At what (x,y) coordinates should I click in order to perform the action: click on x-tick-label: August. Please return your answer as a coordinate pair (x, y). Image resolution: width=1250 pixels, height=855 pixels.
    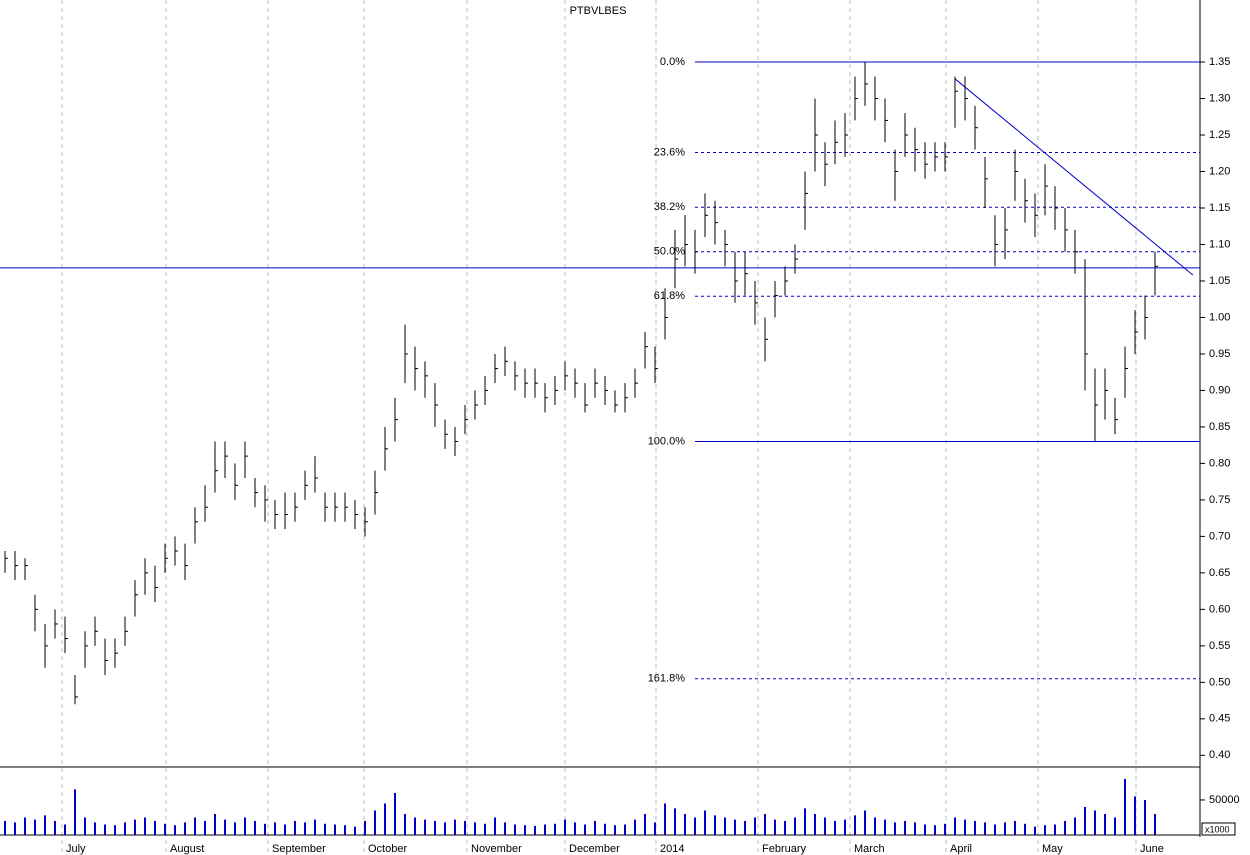
    Looking at the image, I should click on (187, 849).